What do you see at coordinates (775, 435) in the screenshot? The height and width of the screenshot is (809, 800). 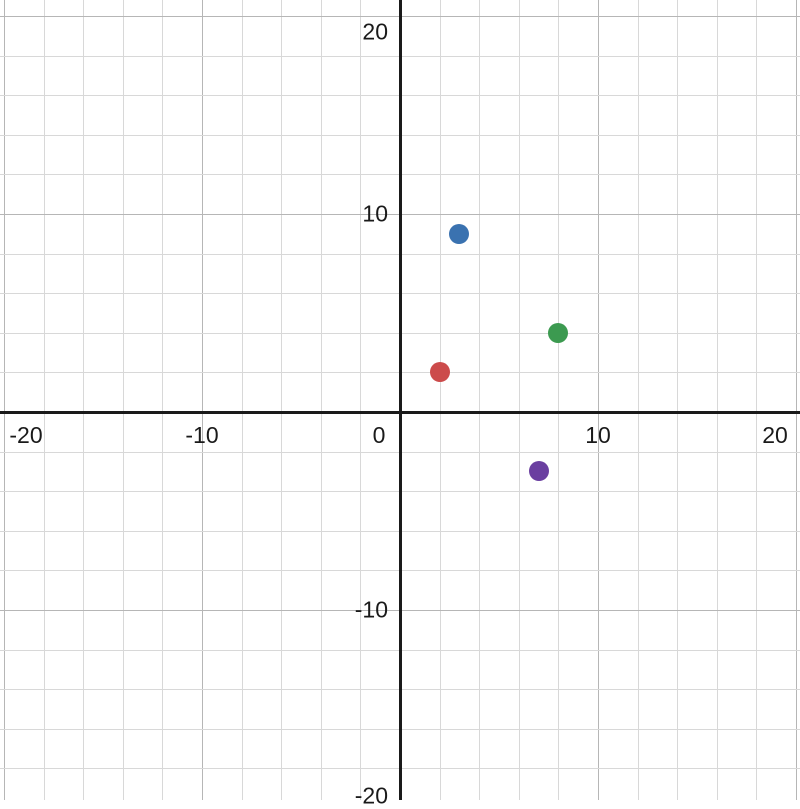 I see `x-axis-tick-label: 20` at bounding box center [775, 435].